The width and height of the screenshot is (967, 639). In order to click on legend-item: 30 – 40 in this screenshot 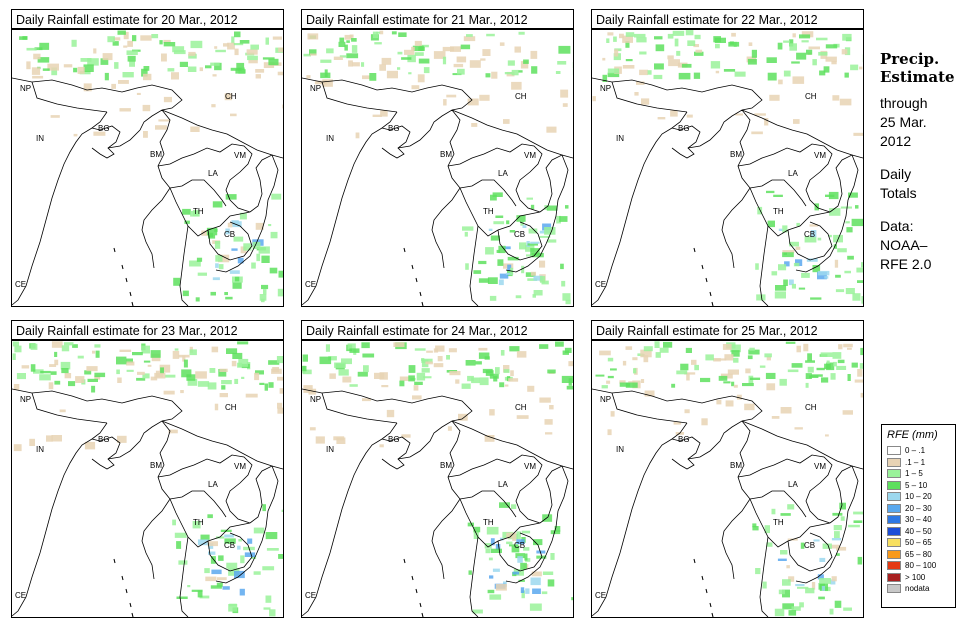, I will do `click(918, 520)`.